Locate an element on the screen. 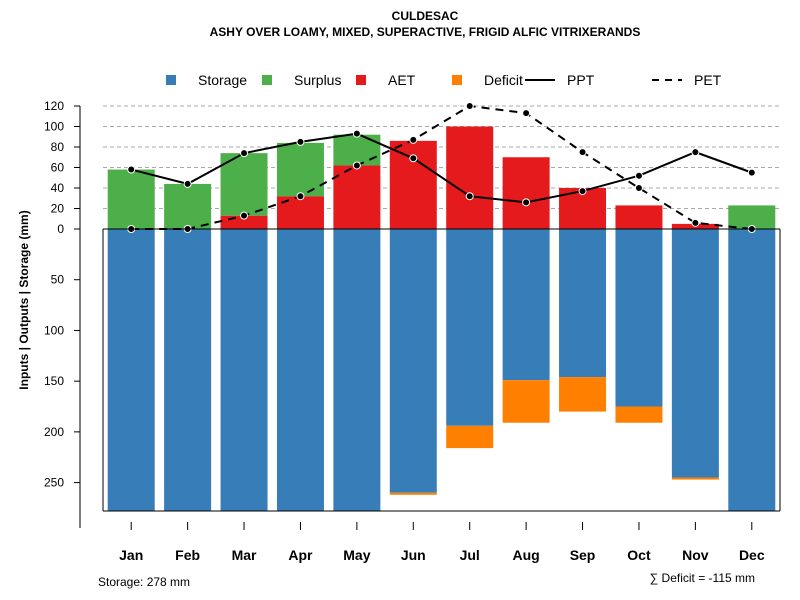 The height and width of the screenshot is (600, 800). x-tick-label: Jun is located at coordinates (413, 555).